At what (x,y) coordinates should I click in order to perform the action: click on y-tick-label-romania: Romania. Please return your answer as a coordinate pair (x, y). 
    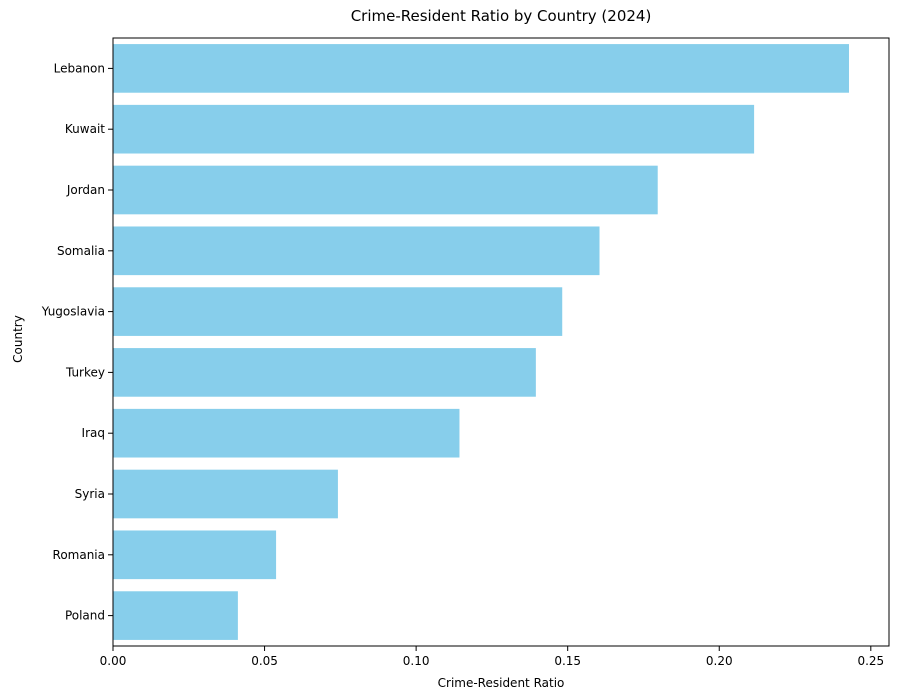
    Looking at the image, I should click on (79, 555).